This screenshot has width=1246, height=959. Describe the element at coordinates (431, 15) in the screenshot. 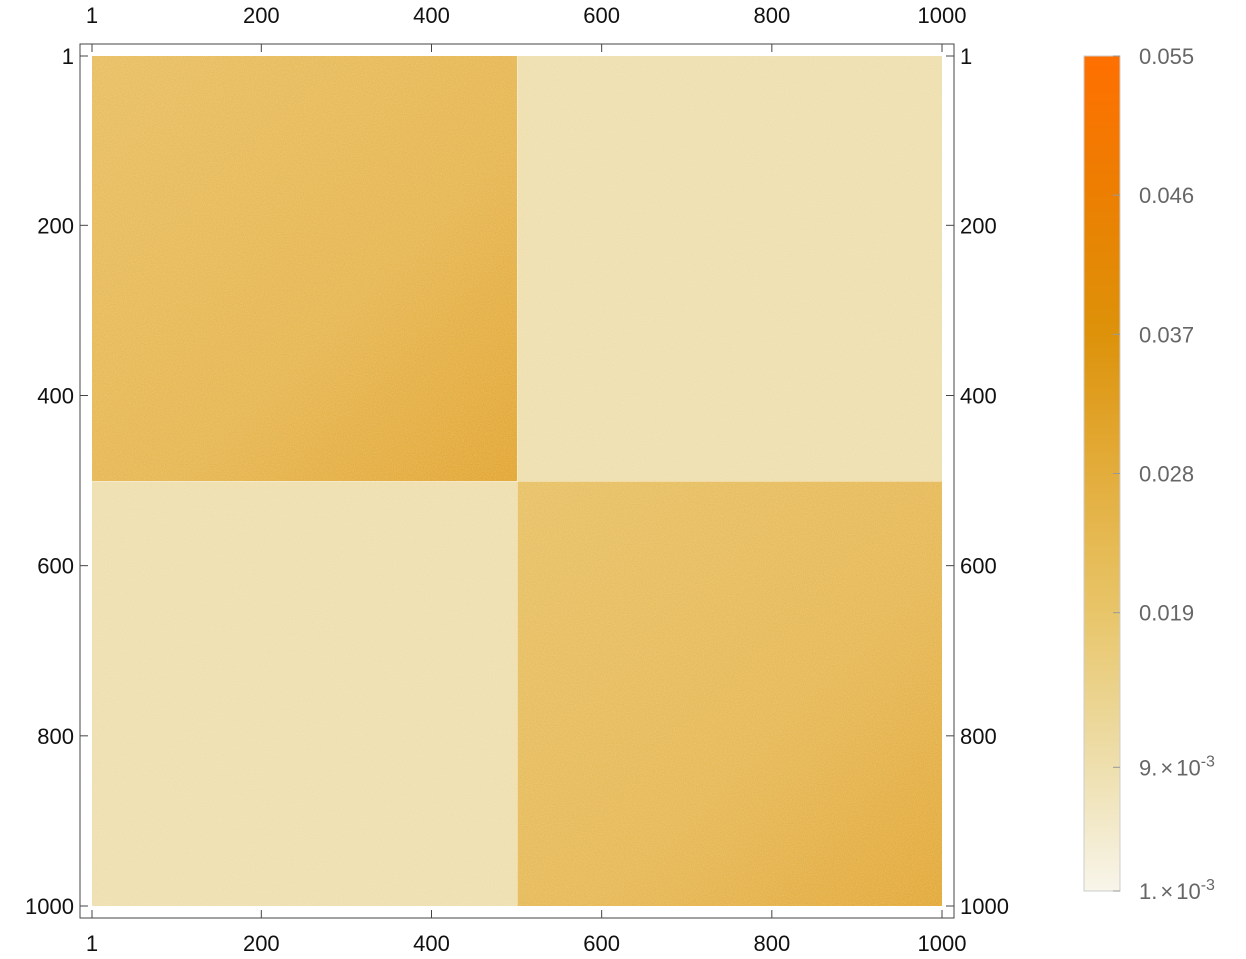

I see `x-tick-label-top: 400` at that location.